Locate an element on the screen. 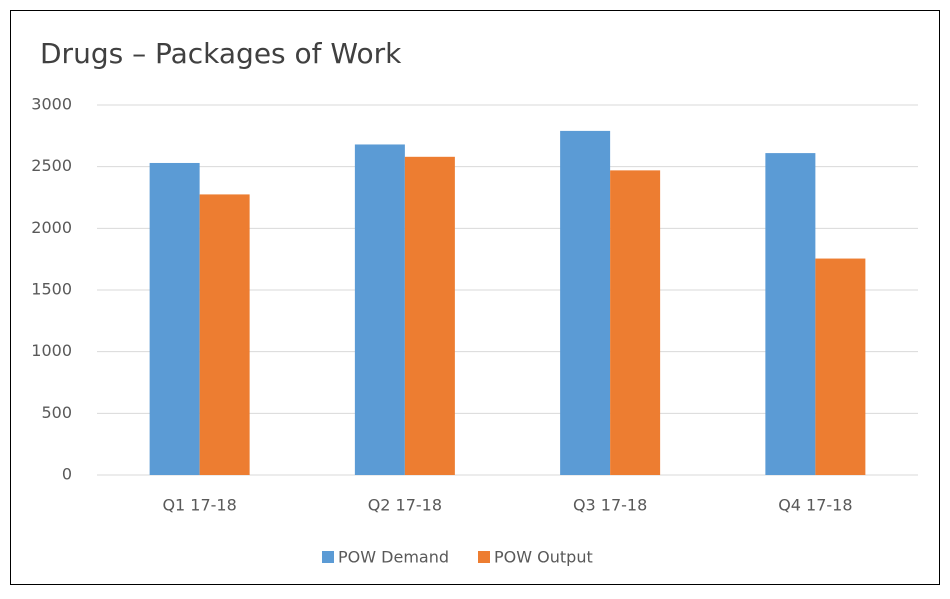 This screenshot has width=950, height=599. legend-label: POW Output is located at coordinates (543, 557).